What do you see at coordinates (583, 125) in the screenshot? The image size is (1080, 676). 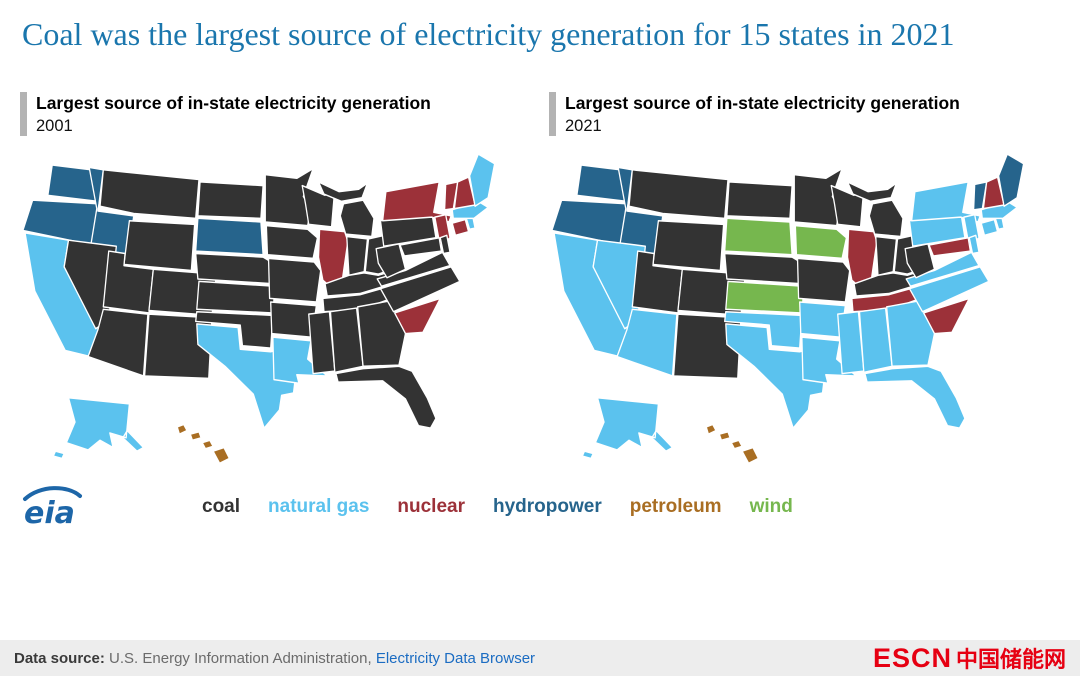 I see `panel-year: 2021` at bounding box center [583, 125].